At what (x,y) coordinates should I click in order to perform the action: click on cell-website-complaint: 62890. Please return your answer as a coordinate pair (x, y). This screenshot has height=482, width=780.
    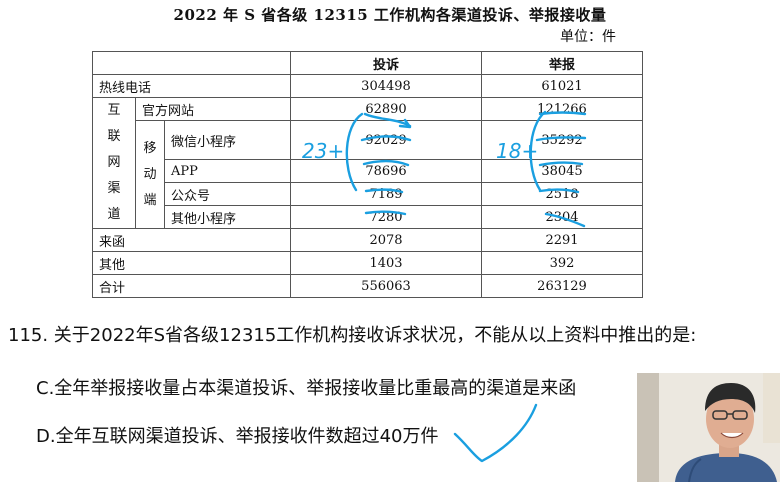
    Looking at the image, I should click on (386, 109).